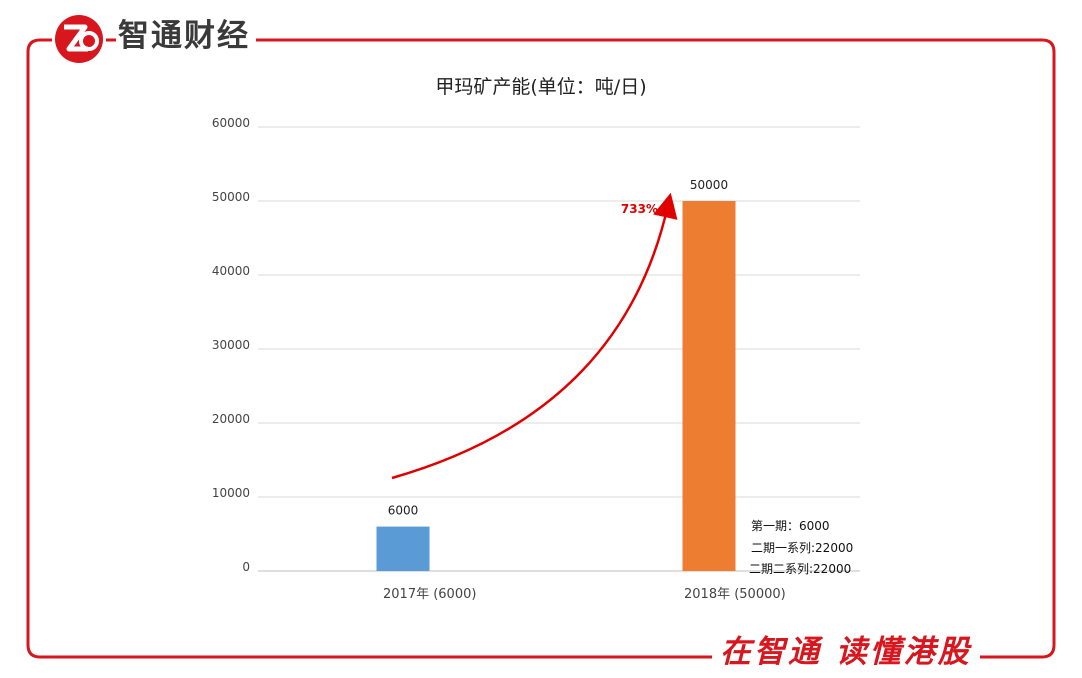 Image resolution: width=1082 pixels, height=678 pixels. What do you see at coordinates (186, 36) in the screenshot?
I see `brand-name: 智通财经` at bounding box center [186, 36].